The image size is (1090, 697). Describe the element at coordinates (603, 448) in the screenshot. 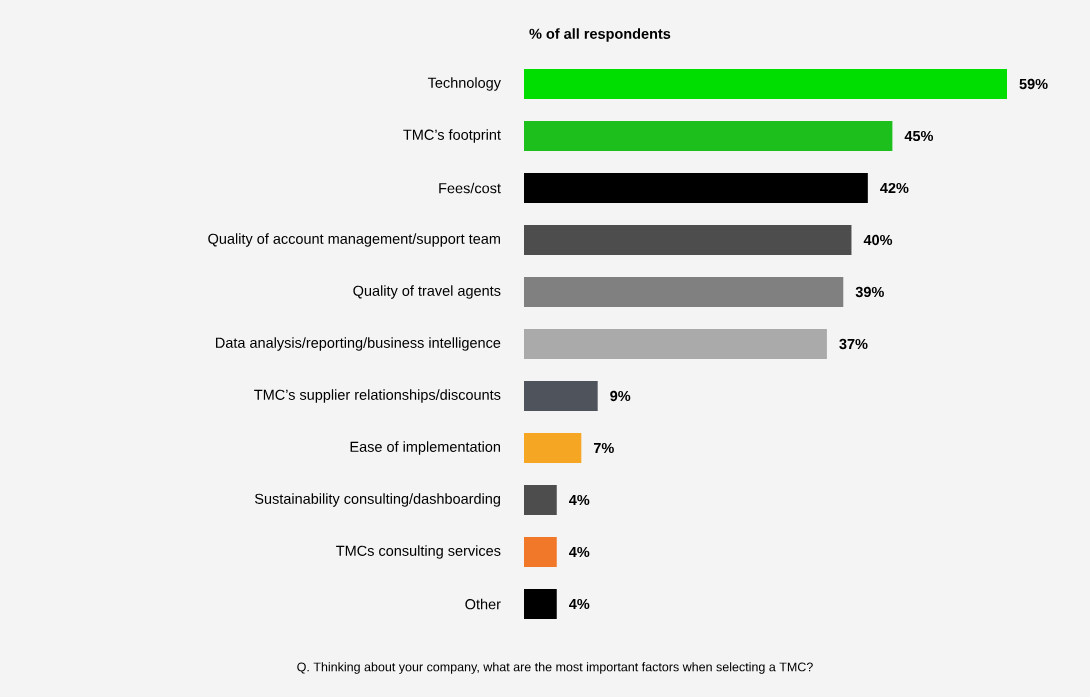

I see `data-label: 7%` at that location.